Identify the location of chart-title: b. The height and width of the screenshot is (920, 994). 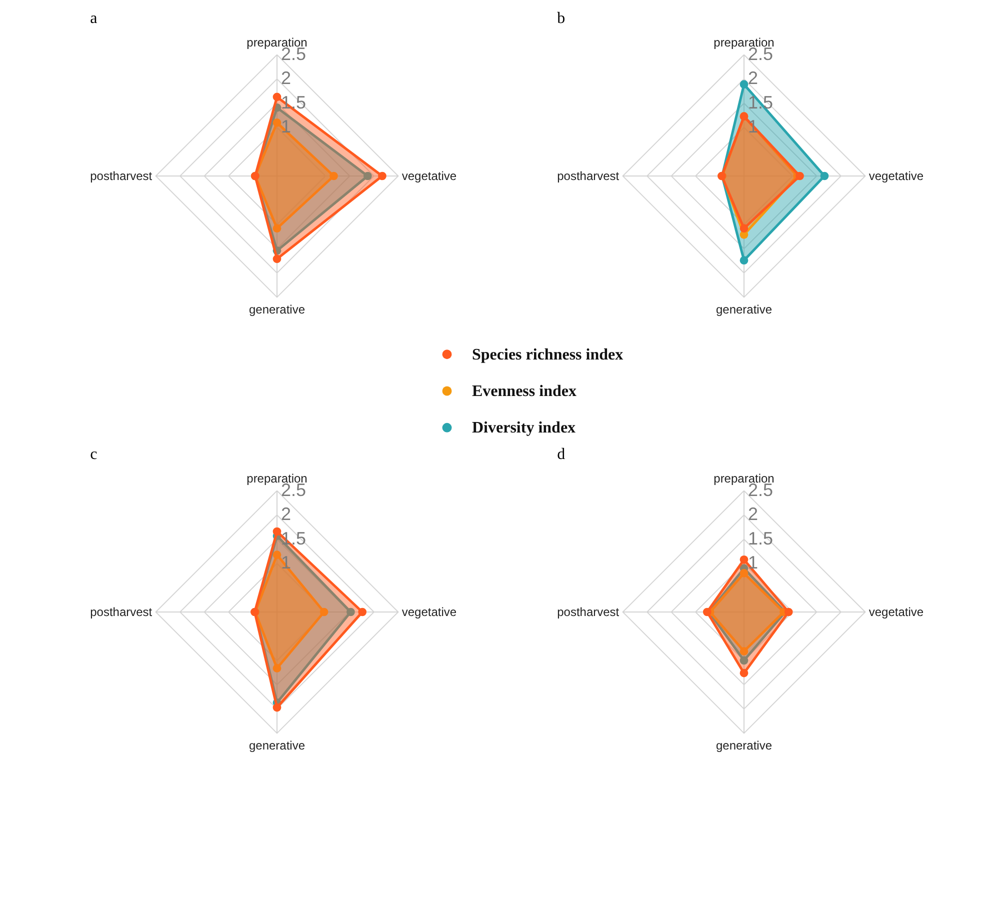
(561, 18).